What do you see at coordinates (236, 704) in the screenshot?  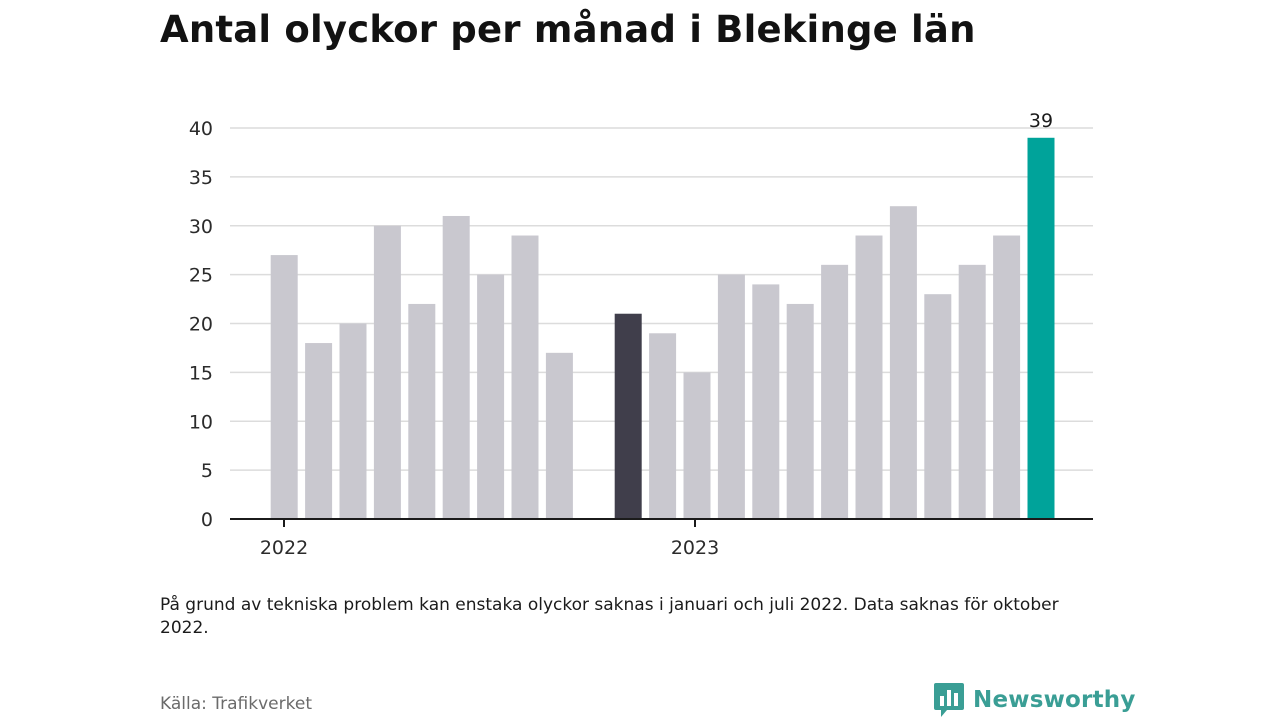 I see `source-credit: Källa: Trafikverket` at bounding box center [236, 704].